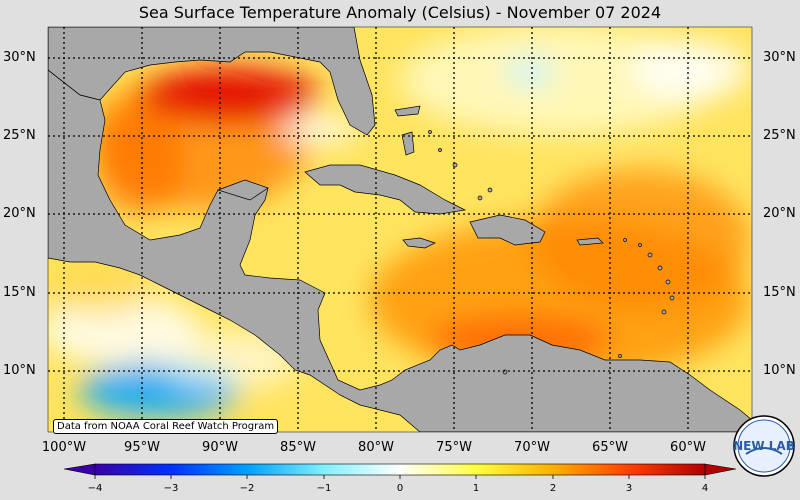 The width and height of the screenshot is (800, 500). I want to click on colorbar-tick-minus2: −2, so click(247, 488).